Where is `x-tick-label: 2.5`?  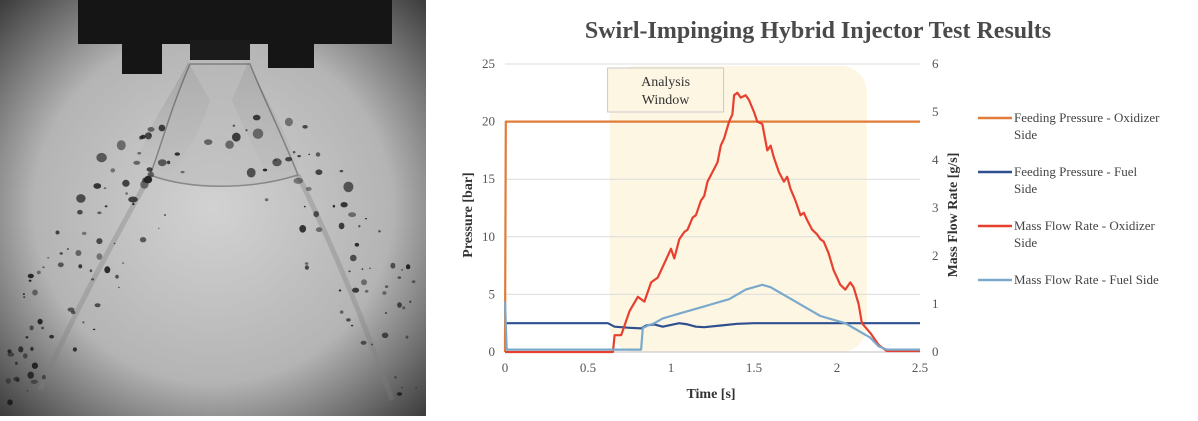 x-tick-label: 2.5 is located at coordinates (920, 367).